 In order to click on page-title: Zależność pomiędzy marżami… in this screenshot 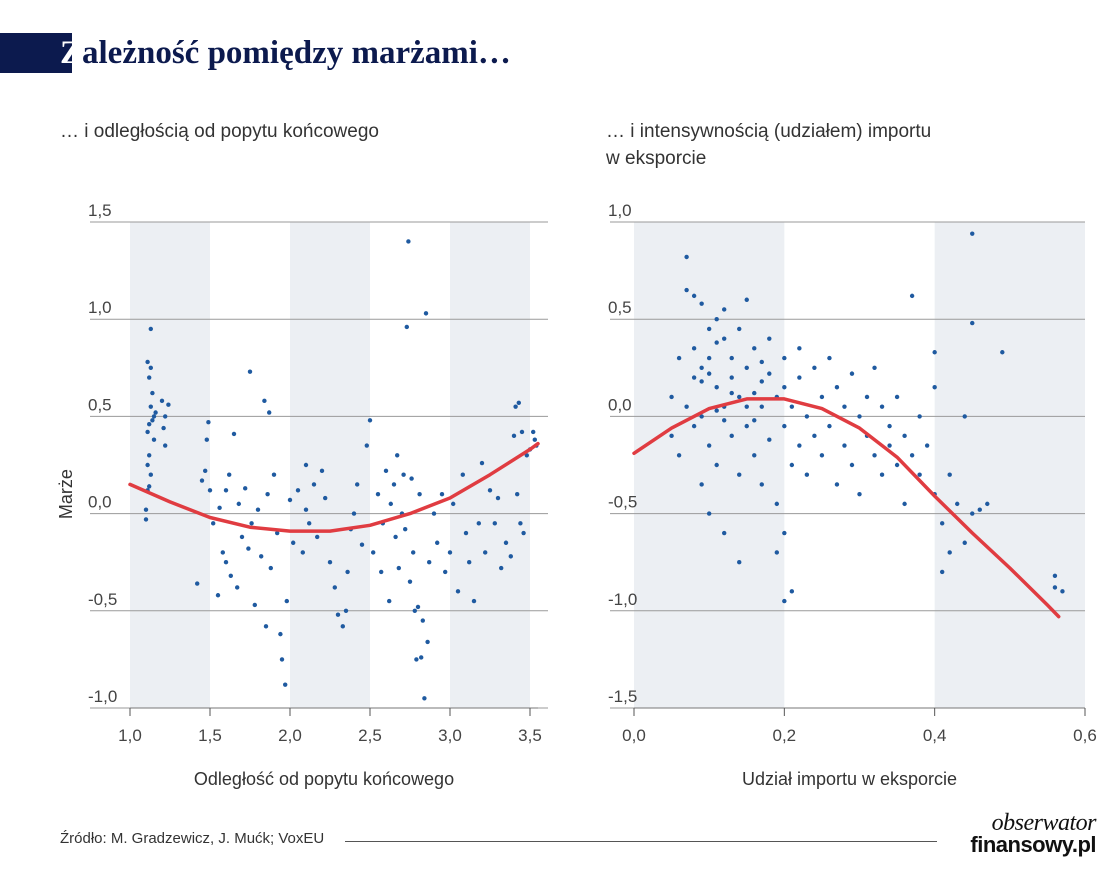, I will do `click(285, 53)`.